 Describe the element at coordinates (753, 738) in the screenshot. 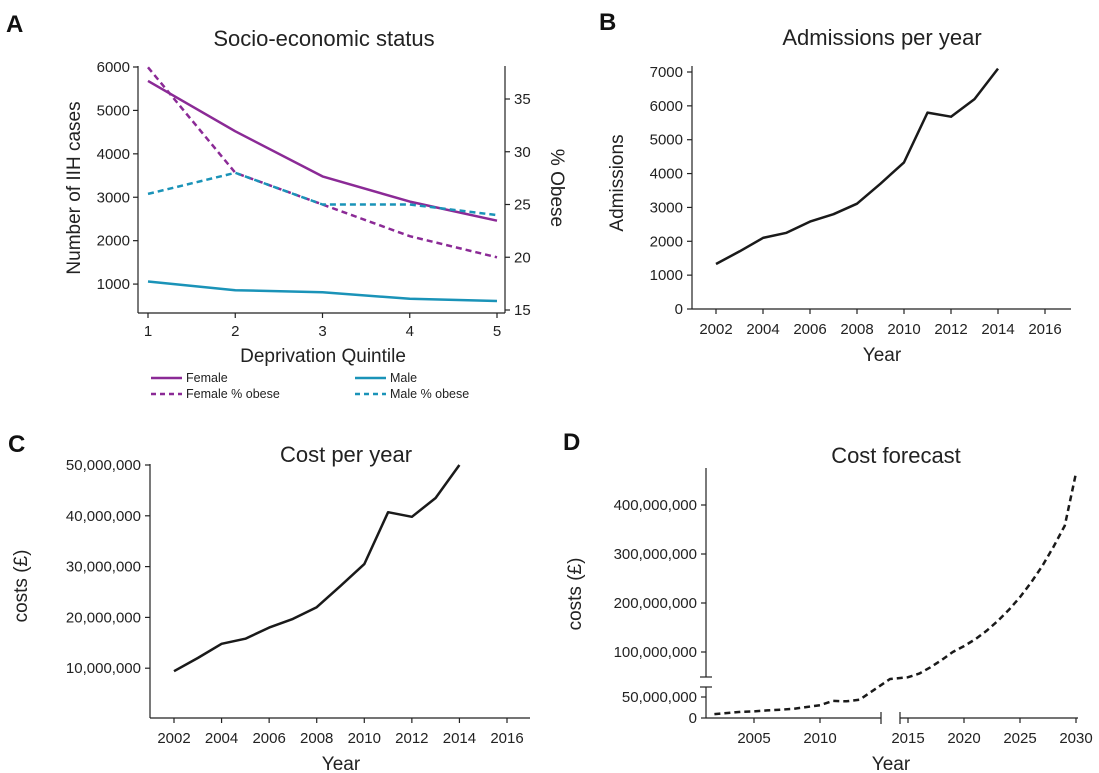

I see `chart-d-xtick-label: 2005` at that location.